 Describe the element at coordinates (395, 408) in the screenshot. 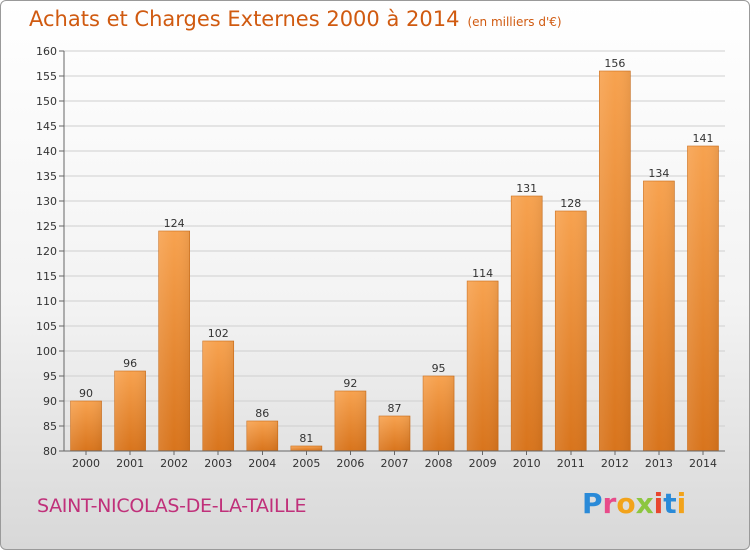

I see `data-label-2007: 87` at that location.